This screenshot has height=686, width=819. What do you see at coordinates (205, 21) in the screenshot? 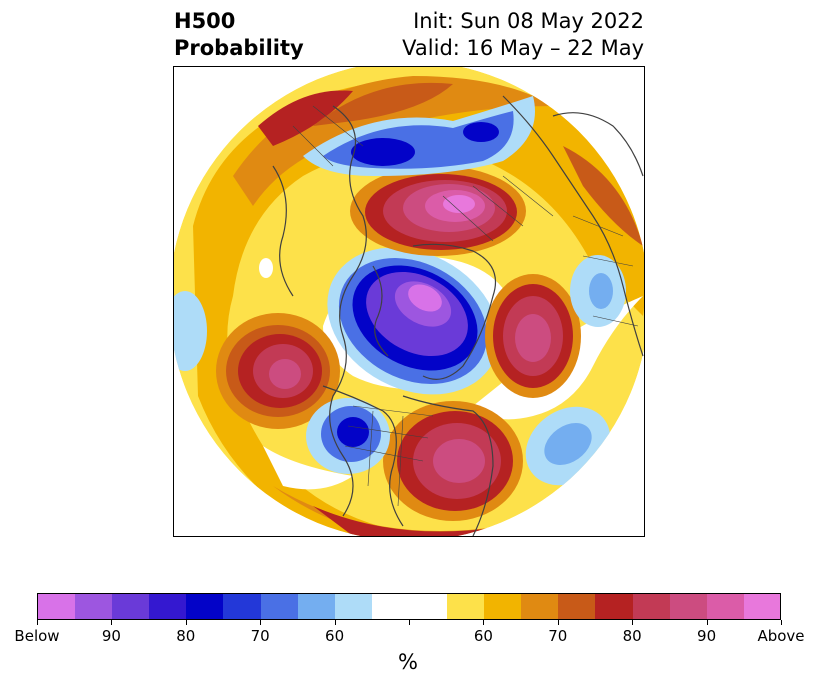
I see `title-line-1: H500` at bounding box center [205, 21].